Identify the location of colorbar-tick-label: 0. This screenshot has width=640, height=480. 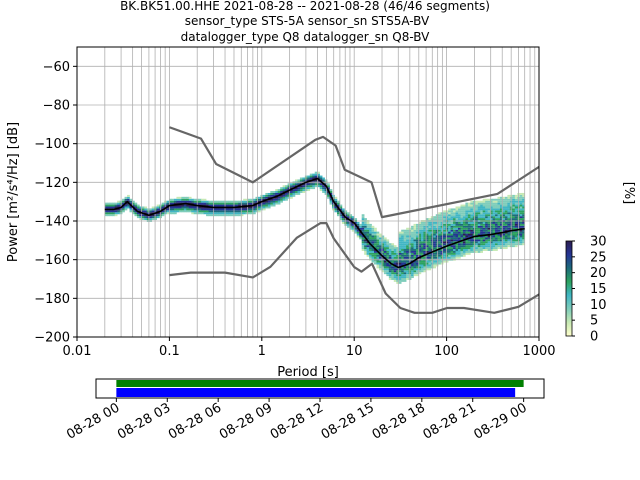
(594, 337).